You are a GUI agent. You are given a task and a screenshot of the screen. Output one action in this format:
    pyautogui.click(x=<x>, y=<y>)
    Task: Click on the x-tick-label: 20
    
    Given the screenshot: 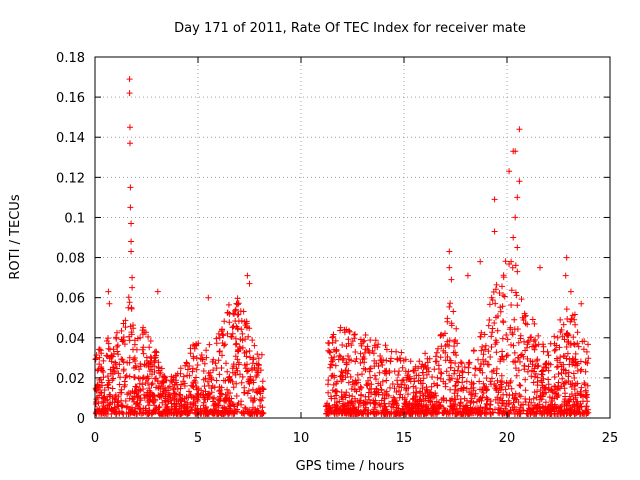 What is the action you would take?
    pyautogui.click(x=507, y=438)
    